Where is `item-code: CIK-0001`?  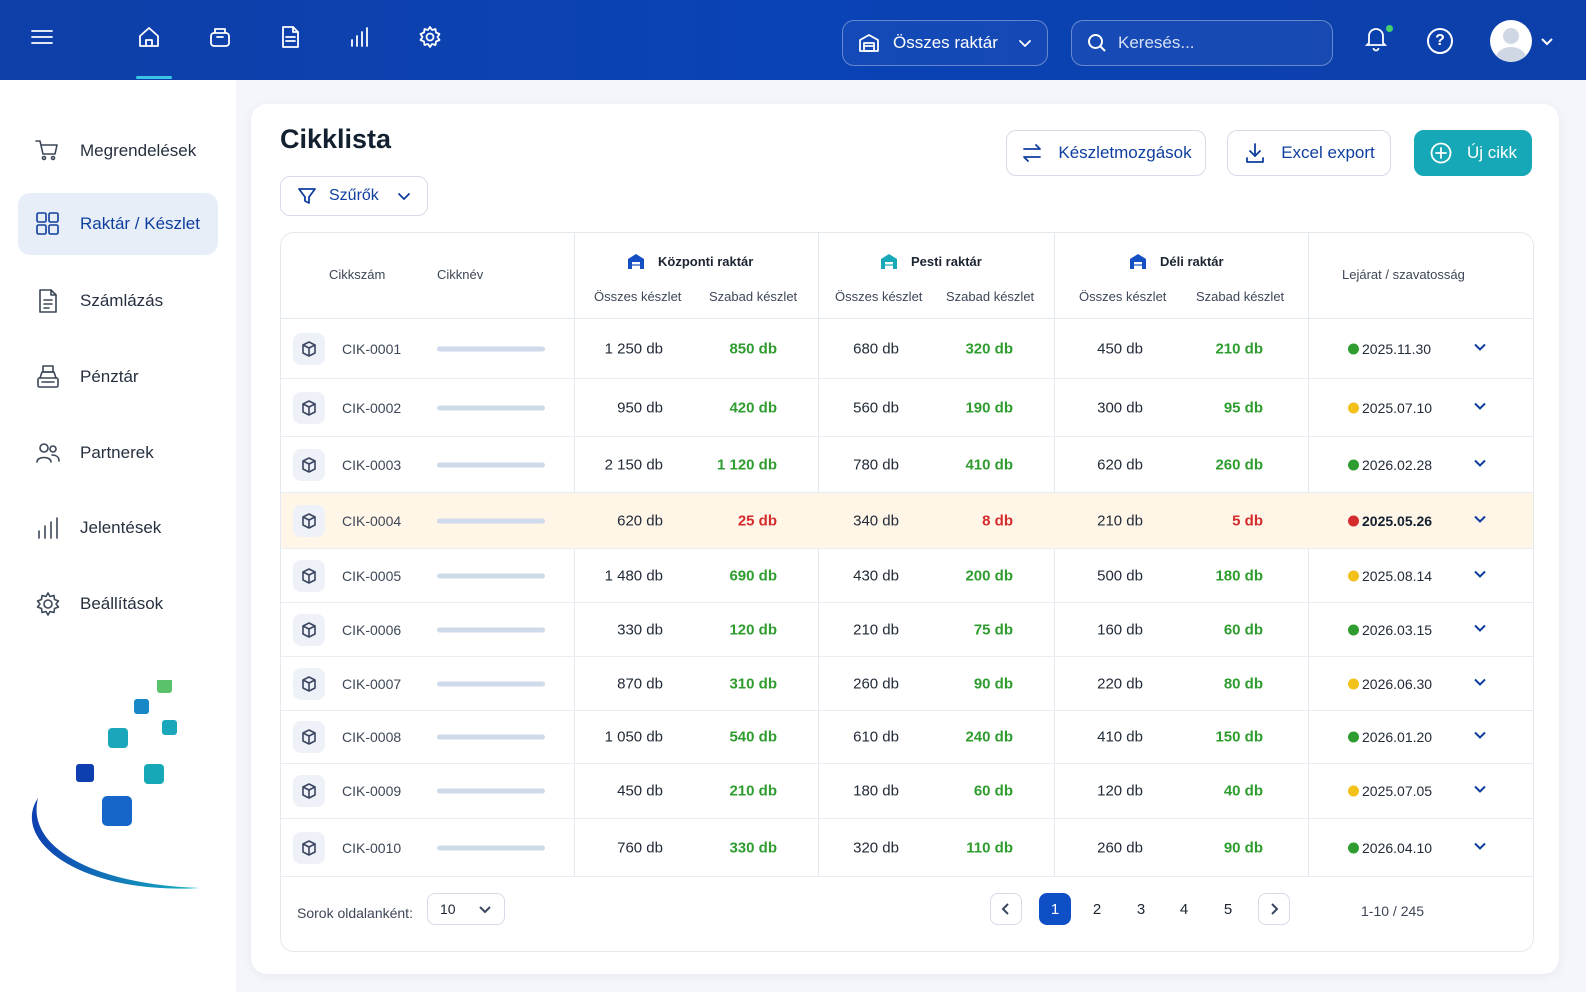 item-code: CIK-0001 is located at coordinates (372, 348).